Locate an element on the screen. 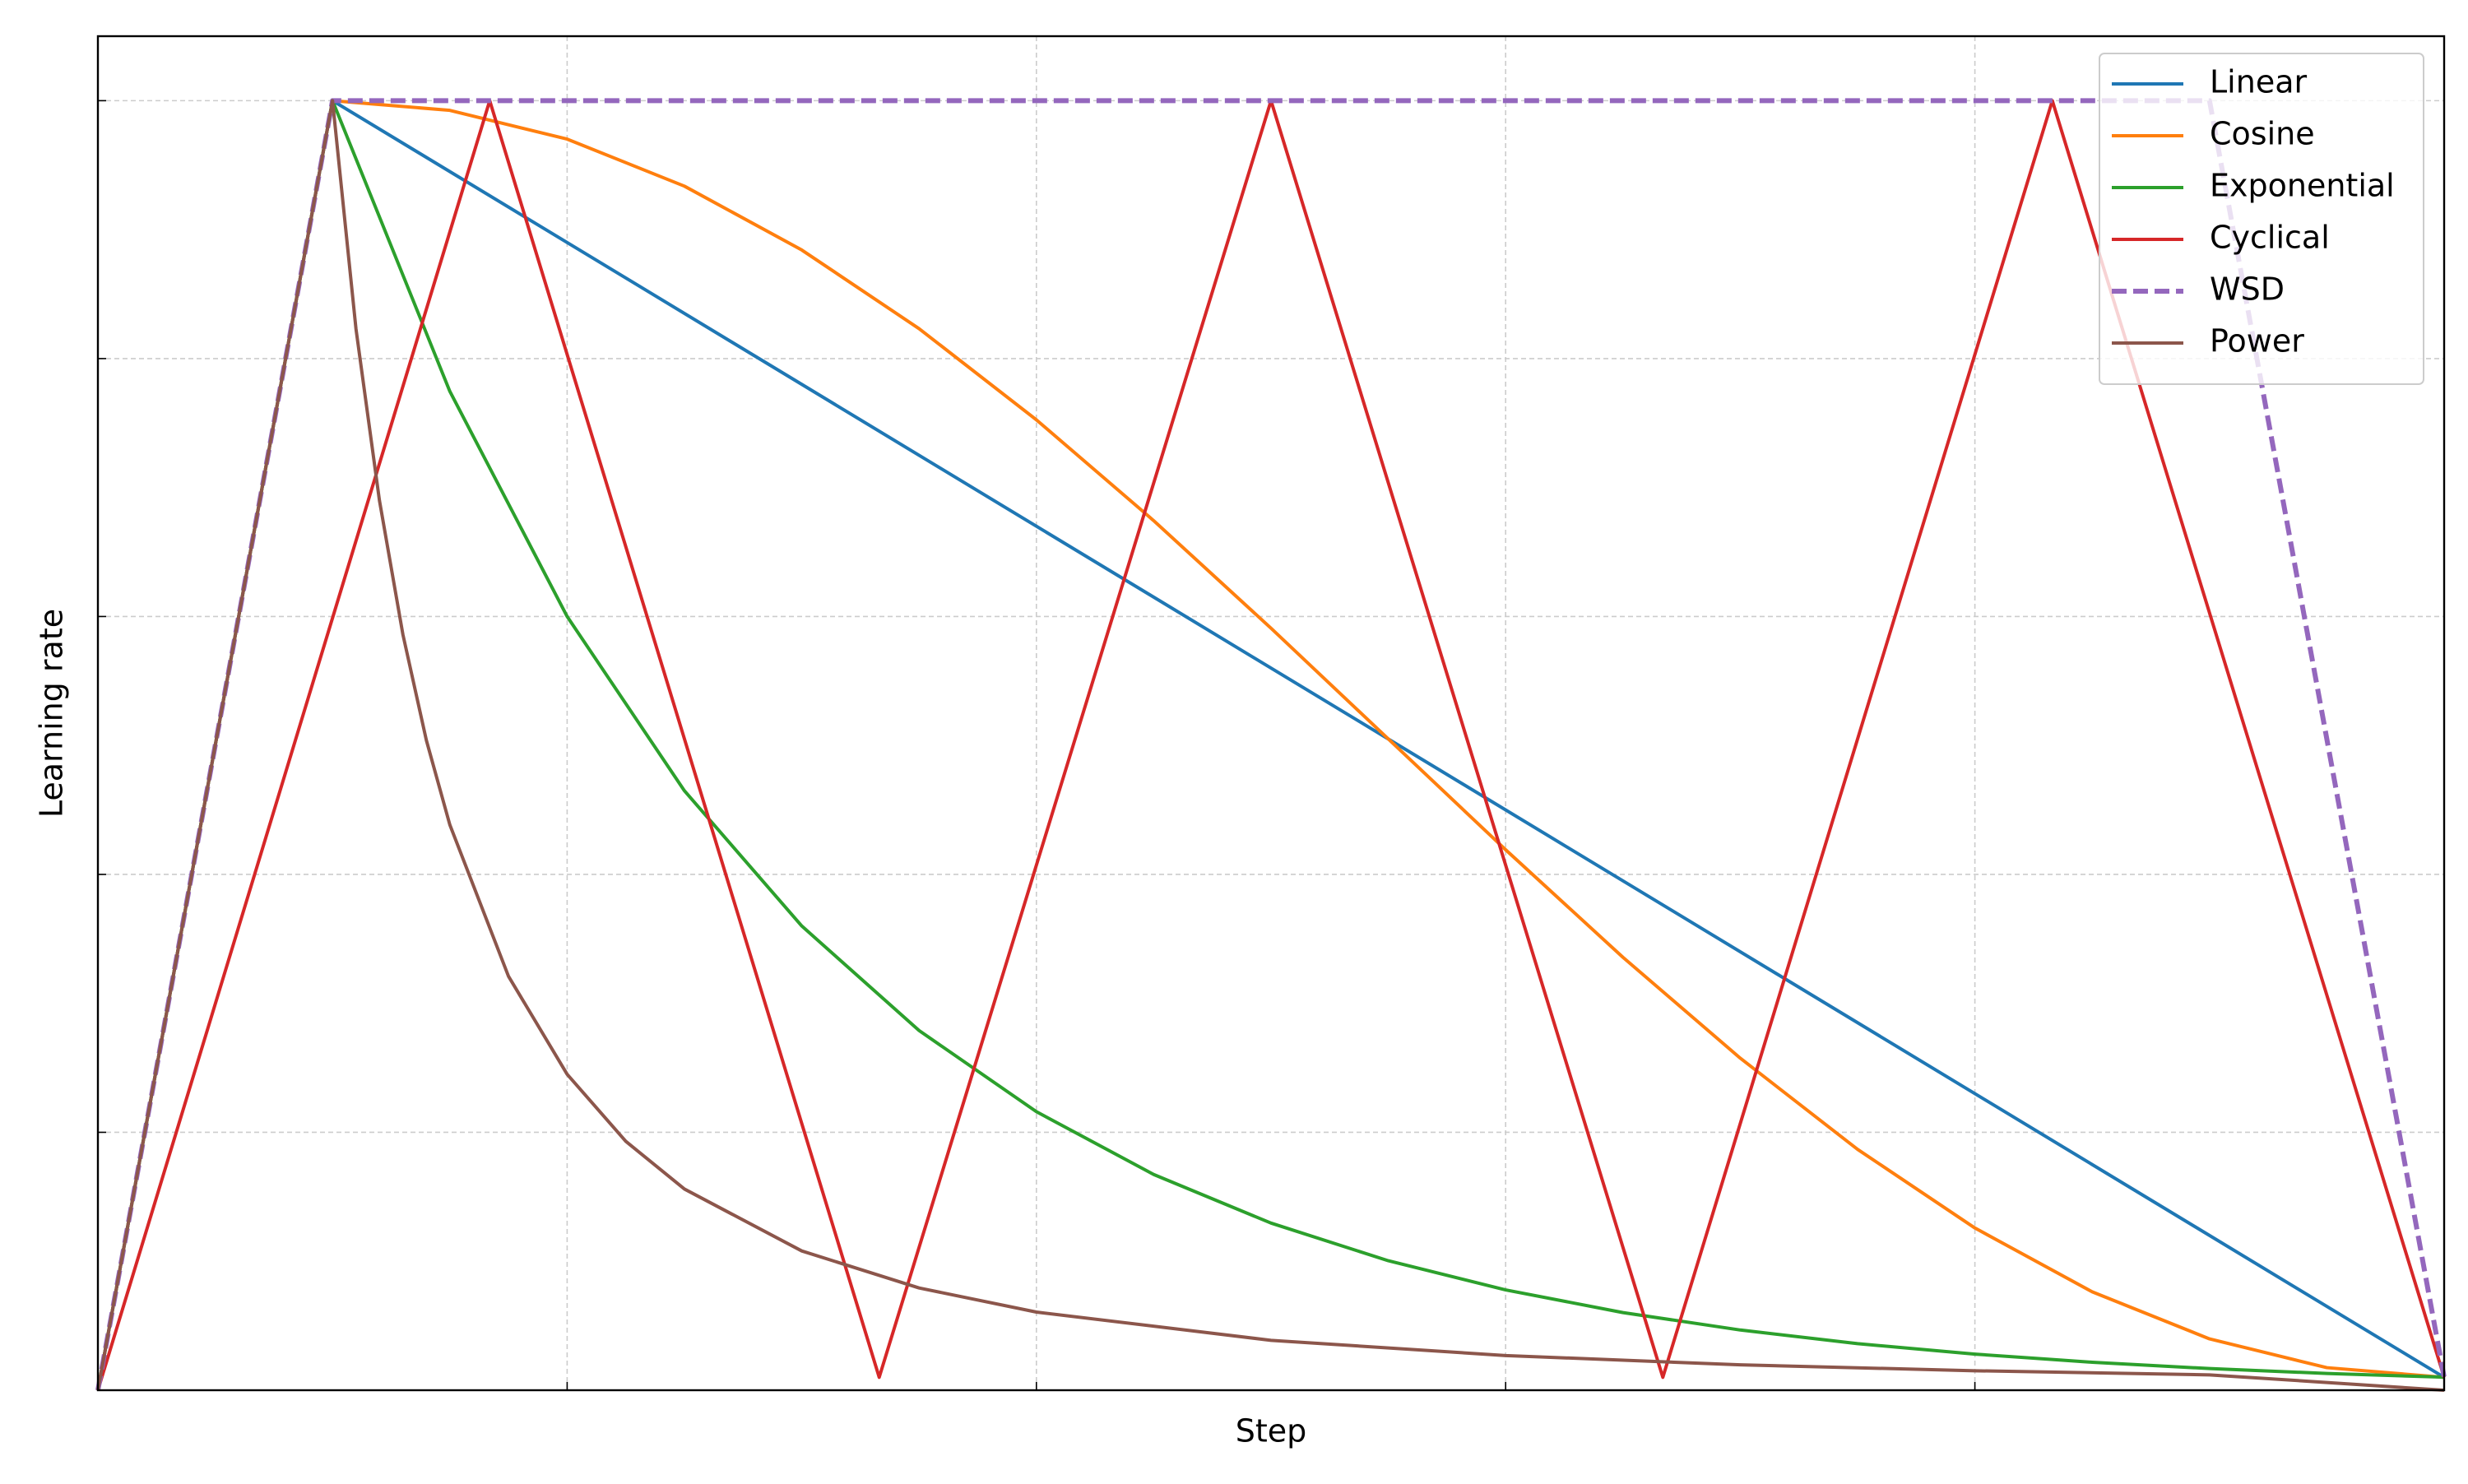  legend-label: Cosine is located at coordinates (2262, 134).